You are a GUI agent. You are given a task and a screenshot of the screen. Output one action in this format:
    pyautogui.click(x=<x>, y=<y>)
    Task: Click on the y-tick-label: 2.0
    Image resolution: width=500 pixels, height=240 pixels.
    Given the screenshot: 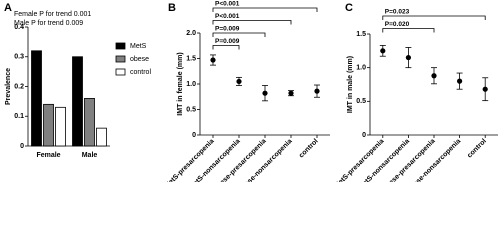 What is the action you would take?
    pyautogui.click(x=191, y=33)
    